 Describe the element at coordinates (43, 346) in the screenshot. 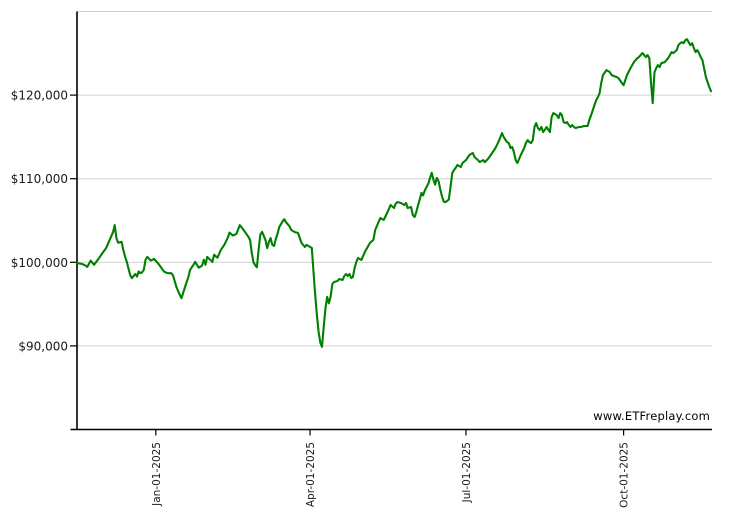

I see `y-axis-label: $90,000` at that location.